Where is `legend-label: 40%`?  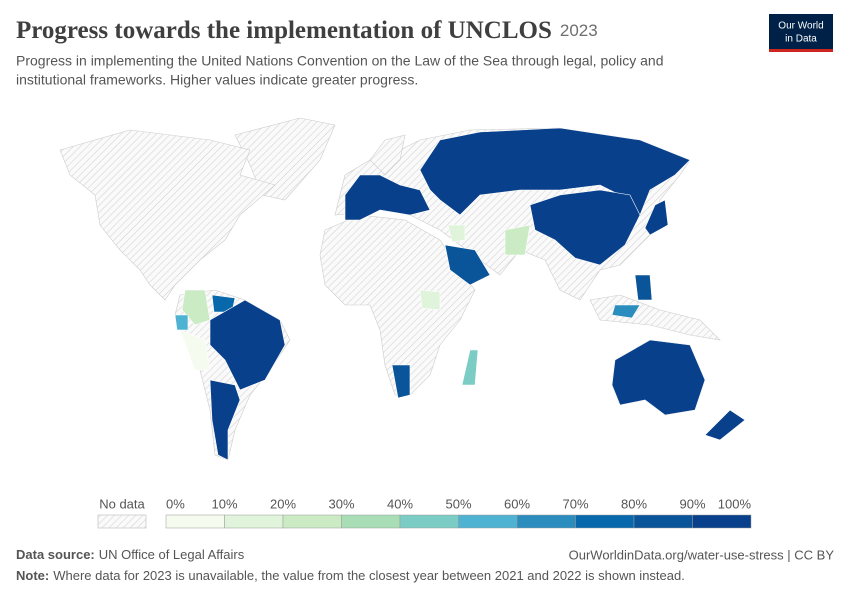 legend-label: 40% is located at coordinates (400, 503).